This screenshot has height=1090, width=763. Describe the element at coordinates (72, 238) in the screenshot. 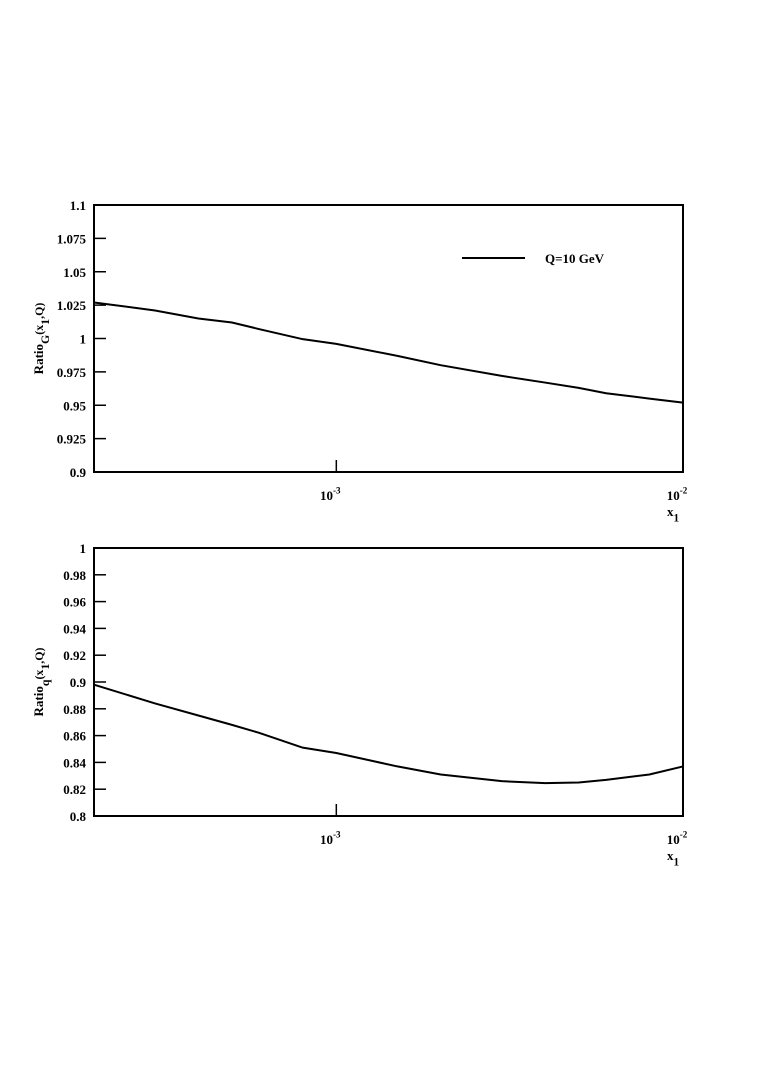

I see `y-tick-label: 1.075` at that location.